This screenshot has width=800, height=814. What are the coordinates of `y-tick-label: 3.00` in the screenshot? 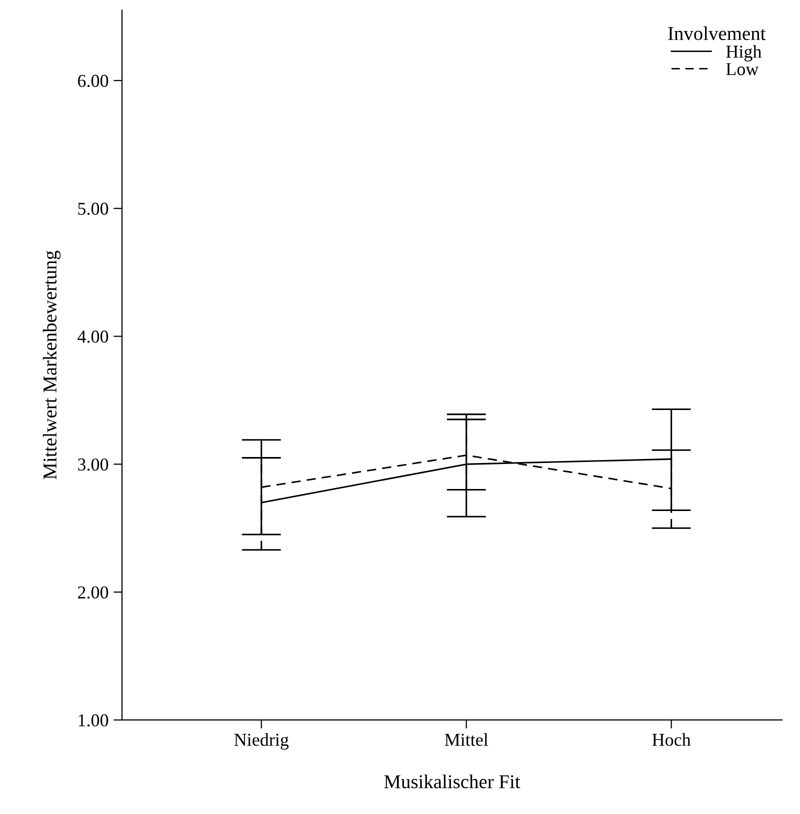 It's located at (93, 464).